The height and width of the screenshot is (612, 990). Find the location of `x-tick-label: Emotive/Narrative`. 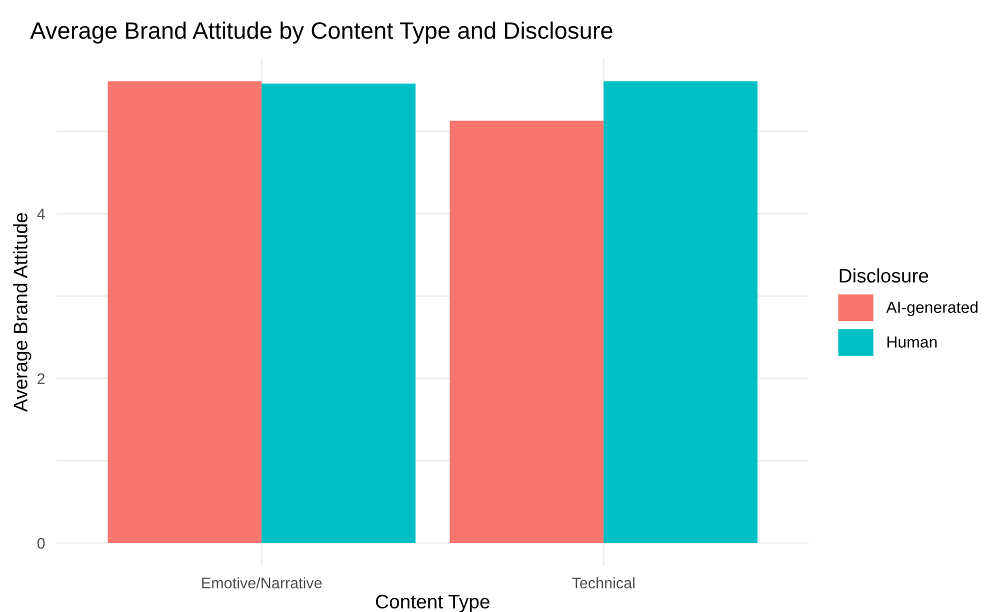

x-tick-label: Emotive/Narrative is located at coordinates (262, 582).